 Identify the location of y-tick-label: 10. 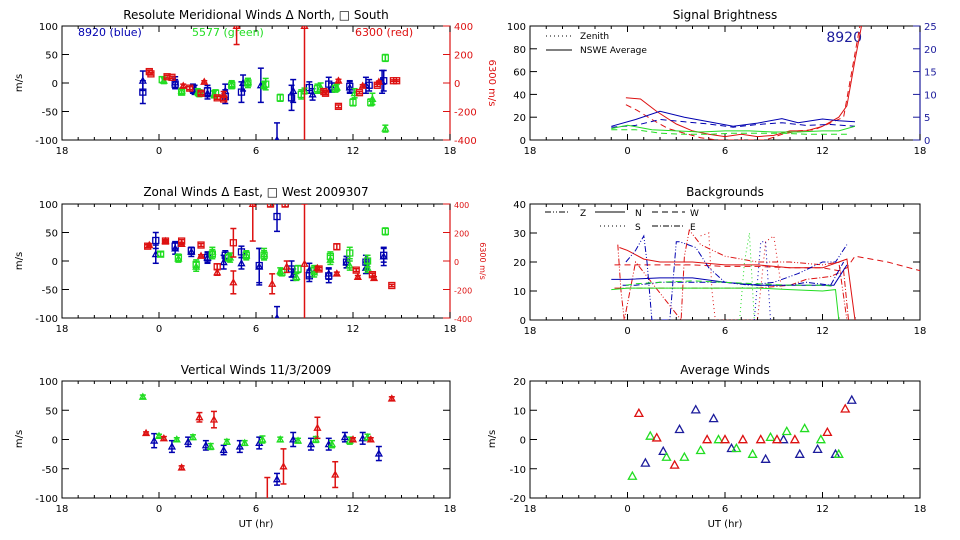
(519, 292).